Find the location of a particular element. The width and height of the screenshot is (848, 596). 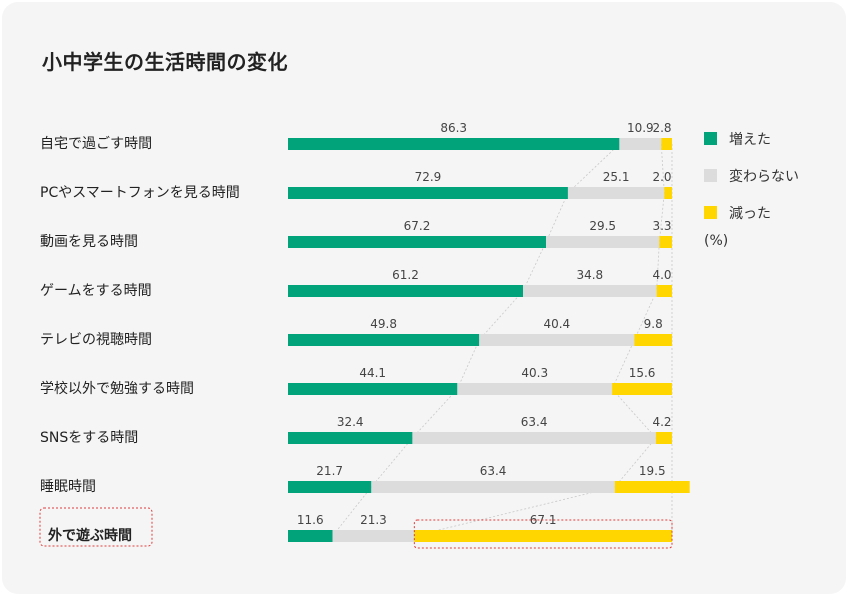

data-label-decreased: 3.3 is located at coordinates (661, 226).